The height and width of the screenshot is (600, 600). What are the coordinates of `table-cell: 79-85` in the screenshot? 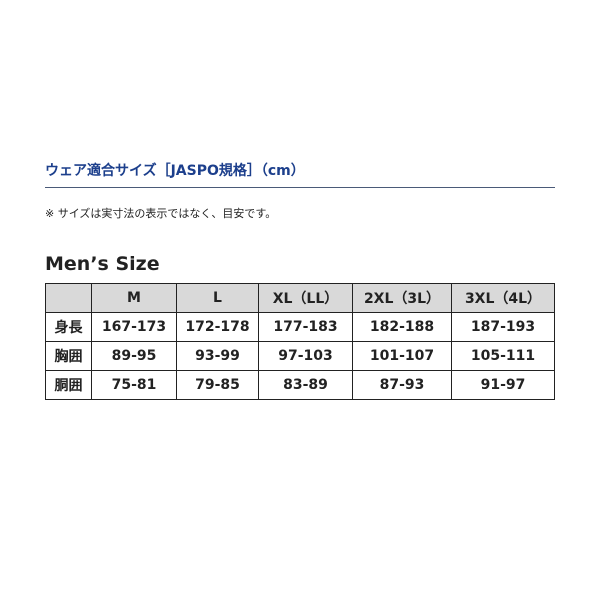 It's located at (217, 385).